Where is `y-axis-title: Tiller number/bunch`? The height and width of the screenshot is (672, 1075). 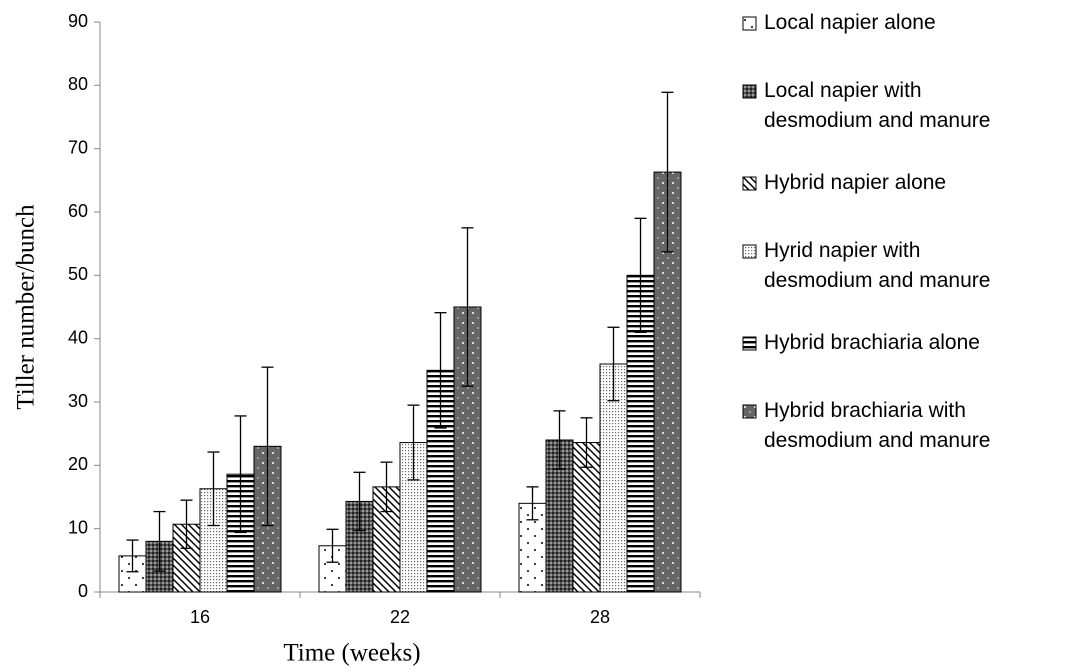 y-axis-title: Tiller number/bunch is located at coordinates (26, 307).